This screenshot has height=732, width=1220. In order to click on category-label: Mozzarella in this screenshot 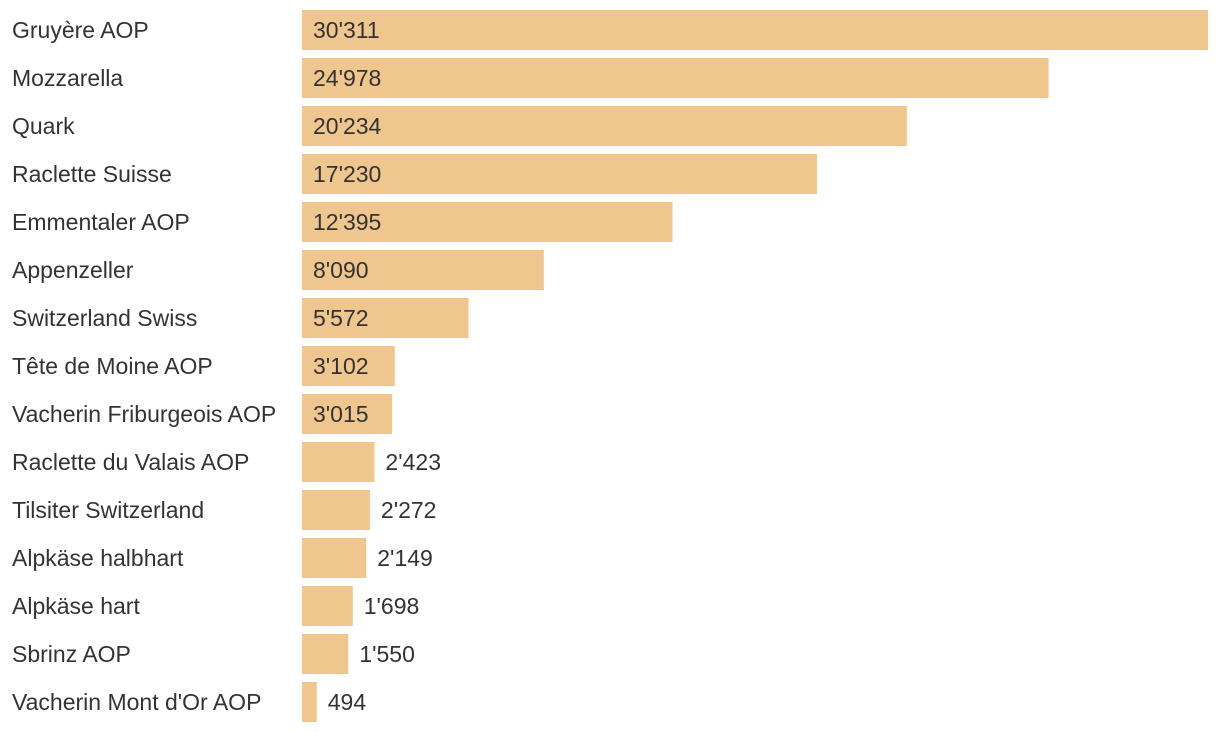, I will do `click(67, 78)`.